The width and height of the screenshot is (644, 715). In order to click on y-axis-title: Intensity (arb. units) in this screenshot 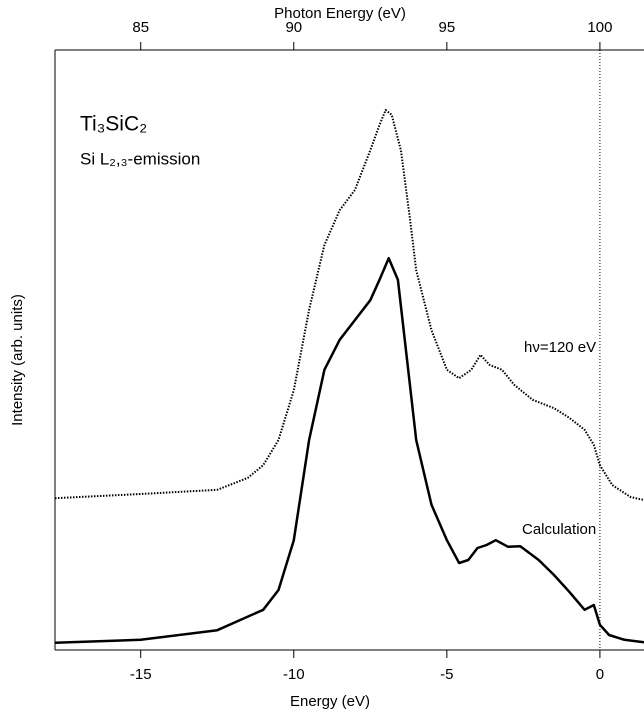, I will do `click(17, 360)`.